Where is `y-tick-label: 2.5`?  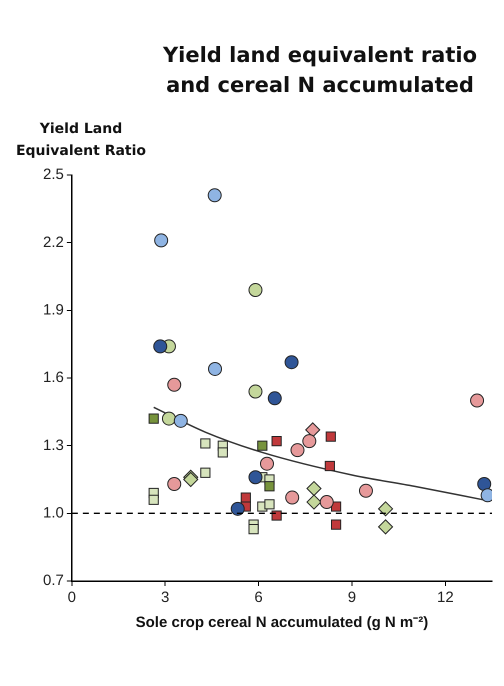
y-tick-label: 2.5 is located at coordinates (53, 175).